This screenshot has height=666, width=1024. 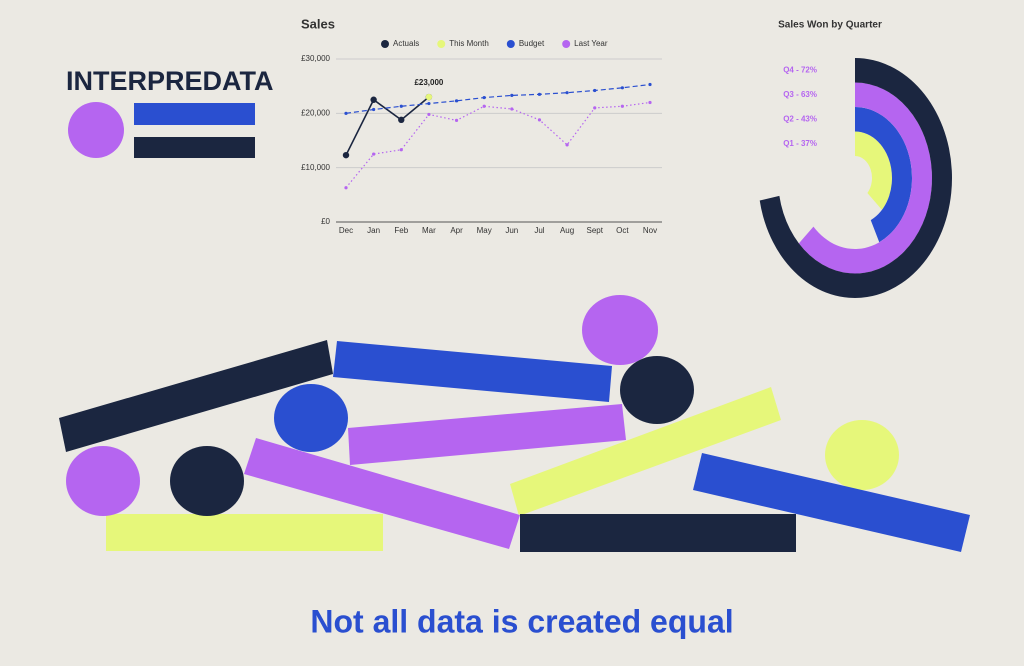 What do you see at coordinates (318, 23) in the screenshot?
I see `chart-title: Sales` at bounding box center [318, 23].